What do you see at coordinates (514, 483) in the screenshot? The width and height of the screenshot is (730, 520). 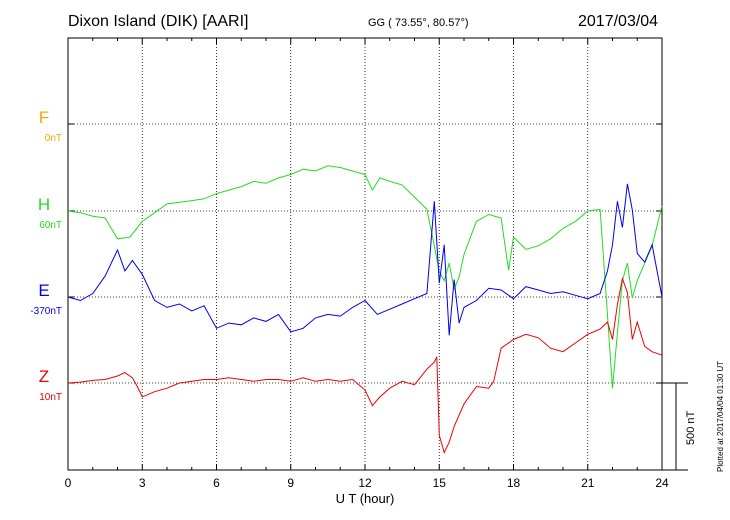 I see `x-tick-label: 18` at bounding box center [514, 483].